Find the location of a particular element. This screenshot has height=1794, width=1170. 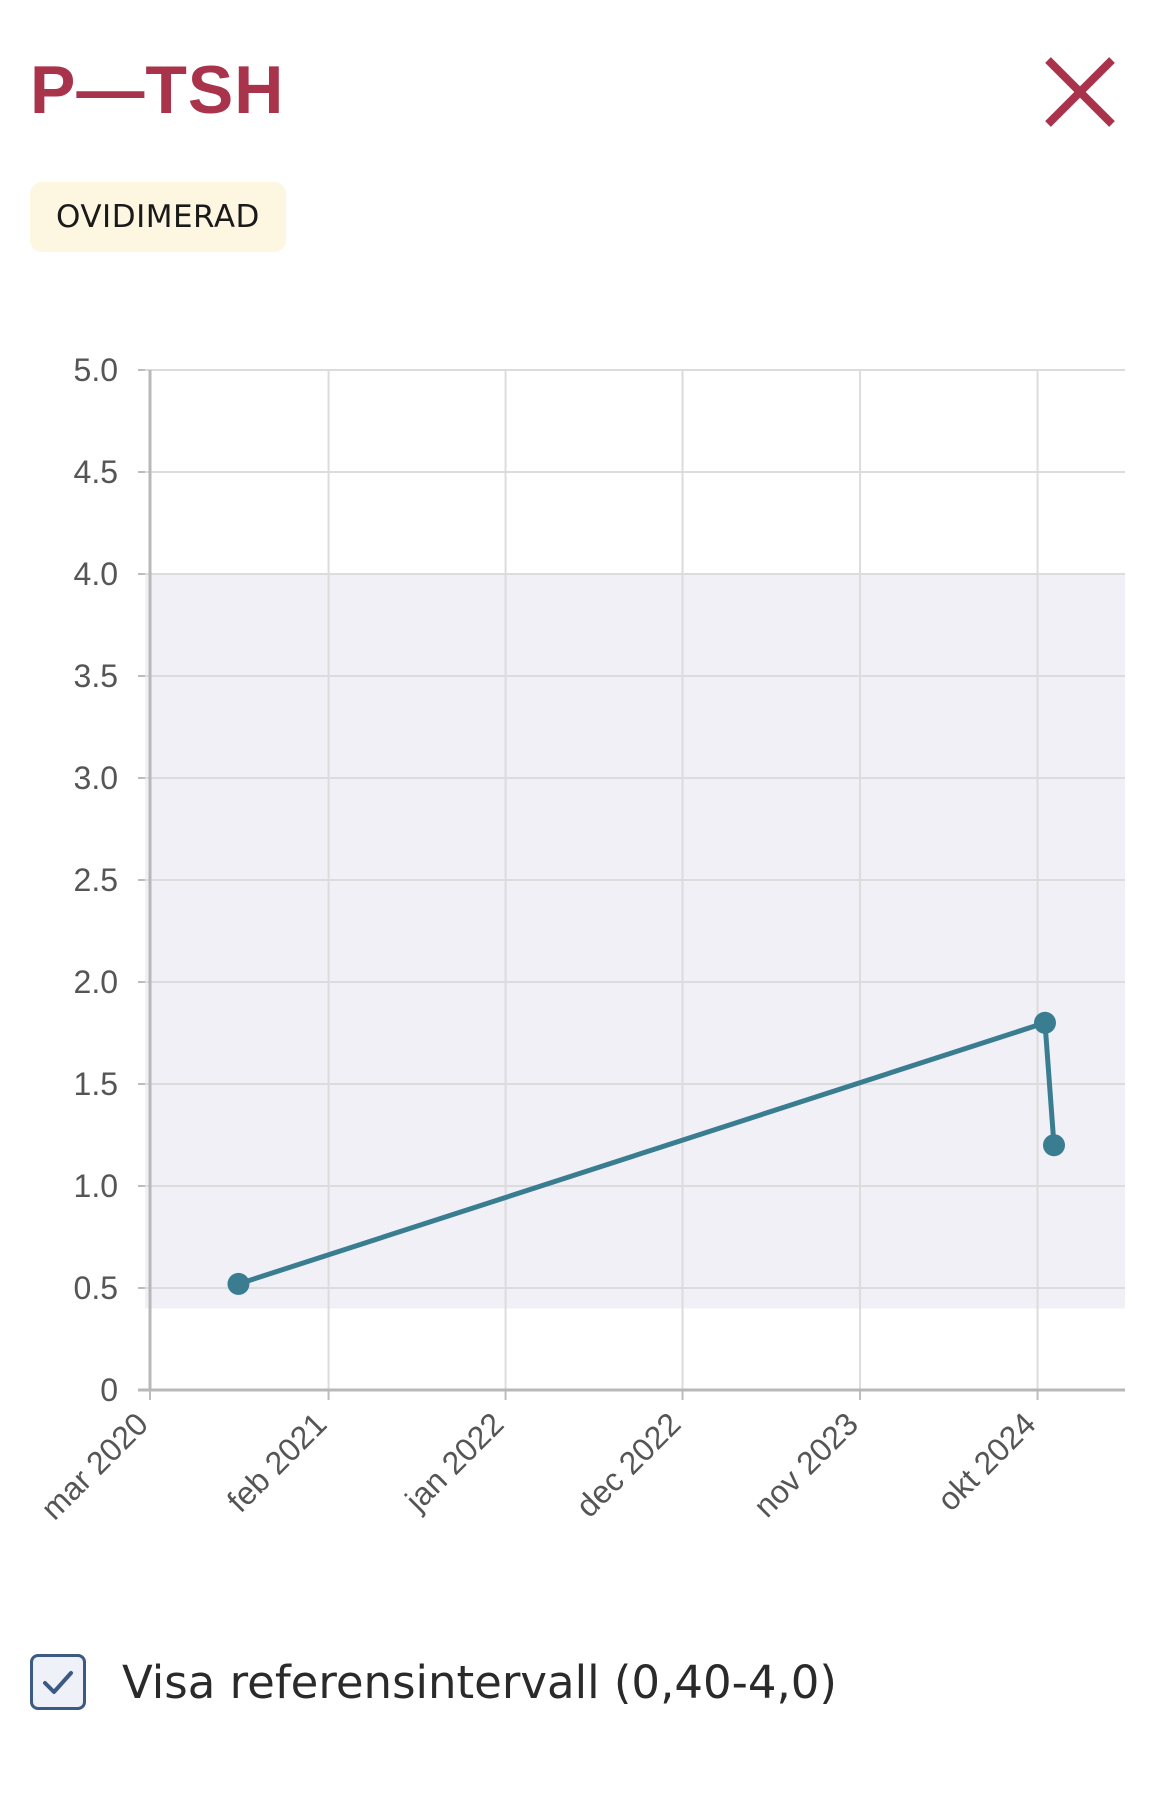

x-tick-label: nov 2023 is located at coordinates (805, 1464).